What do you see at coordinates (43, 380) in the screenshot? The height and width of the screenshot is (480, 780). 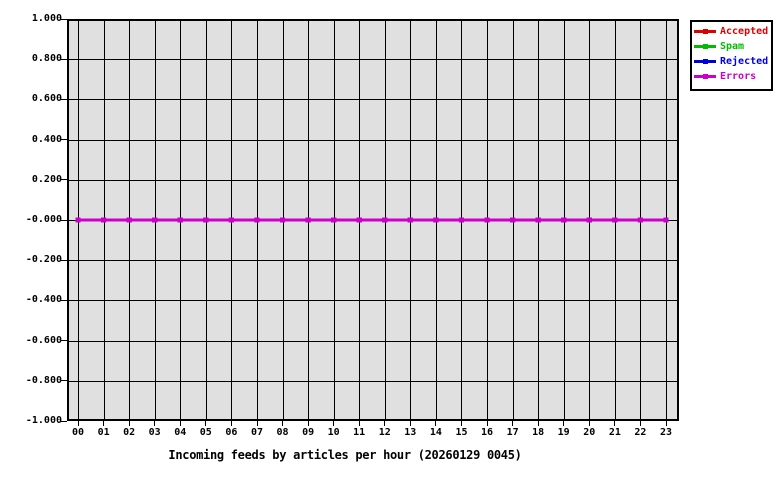 I see `y-tick-label: -0.800` at bounding box center [43, 380].